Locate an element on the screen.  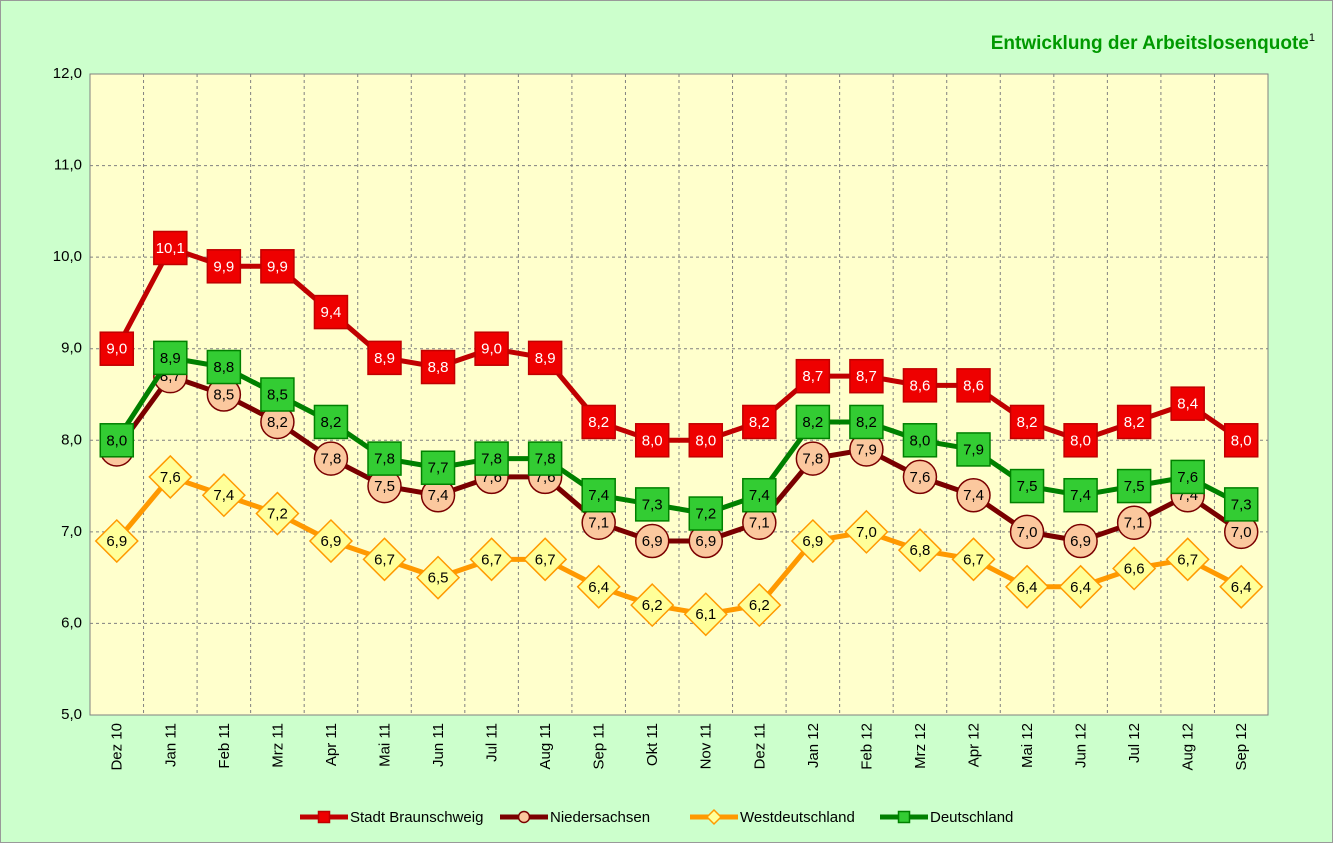
data-label: 6,2 is located at coordinates (759, 605).